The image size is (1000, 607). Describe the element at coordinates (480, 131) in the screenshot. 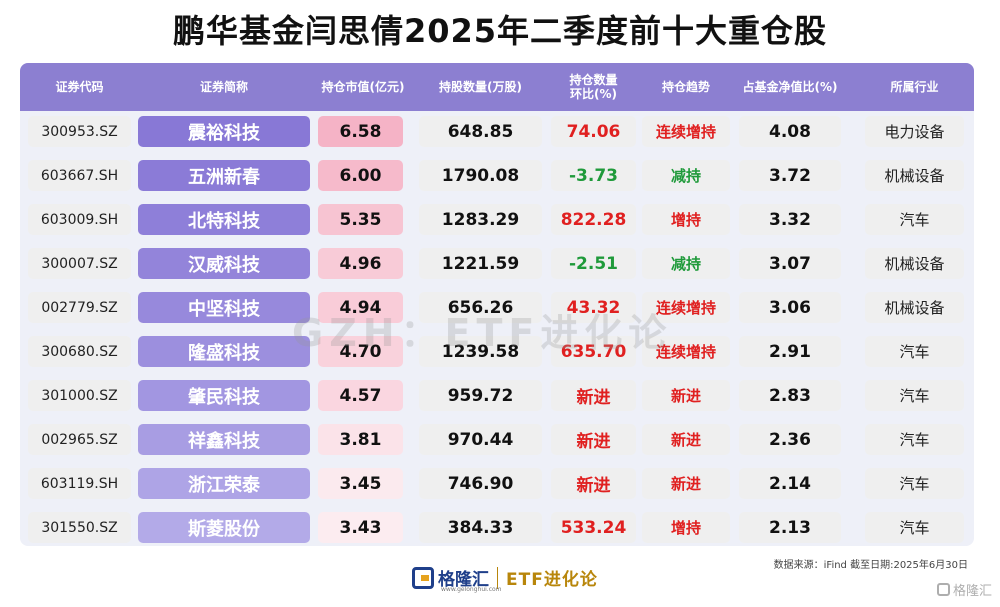

I see `cell-quantity: 648.85` at that location.